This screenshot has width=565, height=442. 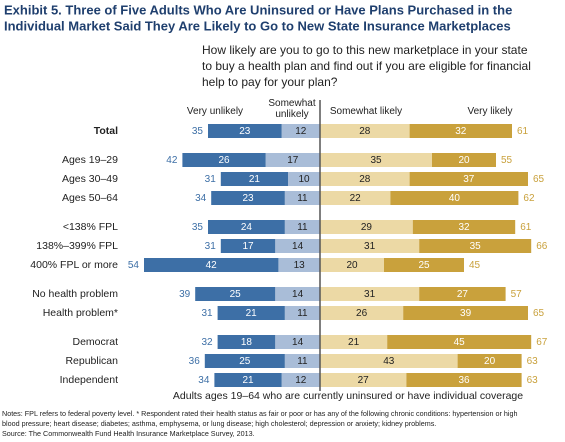 I want to click on value-label: 40, so click(x=455, y=198).